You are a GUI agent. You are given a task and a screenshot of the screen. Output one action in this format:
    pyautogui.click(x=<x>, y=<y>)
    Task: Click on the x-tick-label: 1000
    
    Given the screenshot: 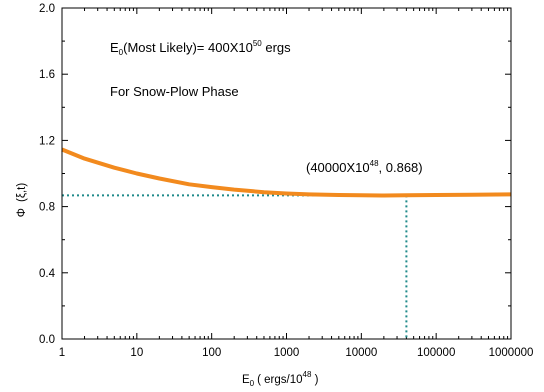 What is the action you would take?
    pyautogui.click(x=287, y=353)
    